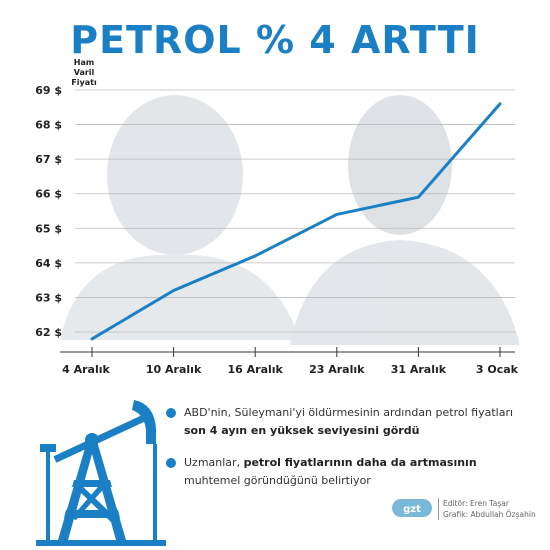 Image resolution: width=550 pixels, height=550 pixels. I want to click on bullet-1-part-2: son 4 ayın en yüksek seviyesini gördü, so click(302, 430).